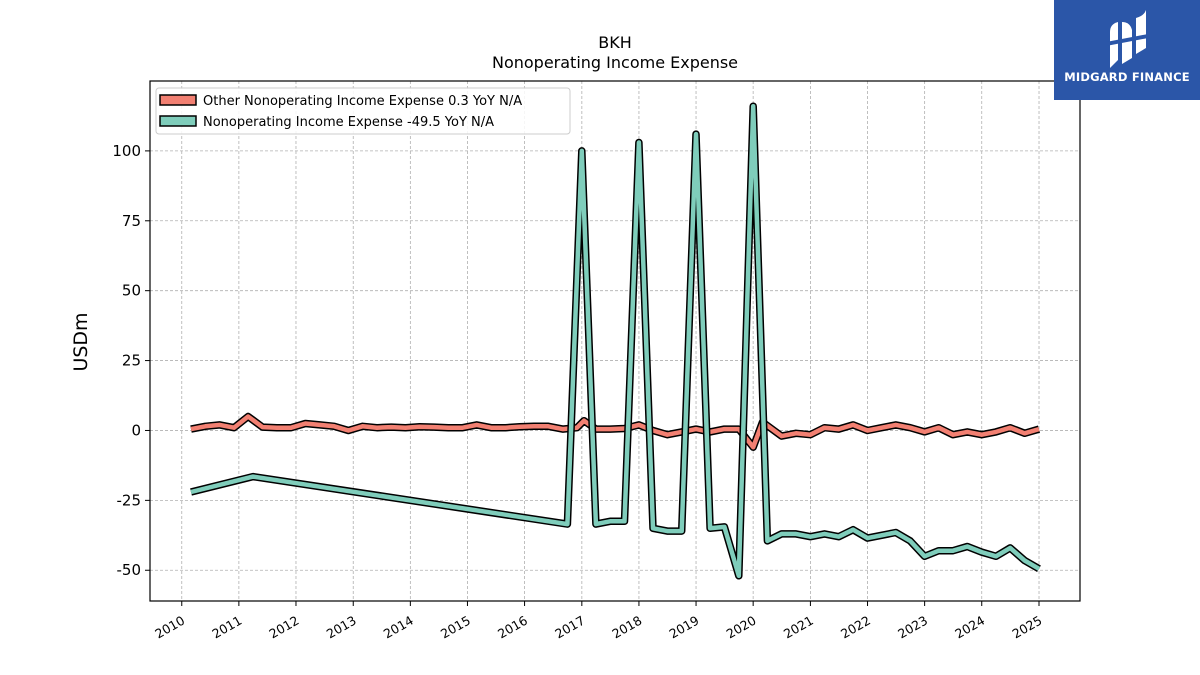 This screenshot has width=1200, height=675. Describe the element at coordinates (226, 627) in the screenshot. I see `x-tick-label: 2011` at that location.